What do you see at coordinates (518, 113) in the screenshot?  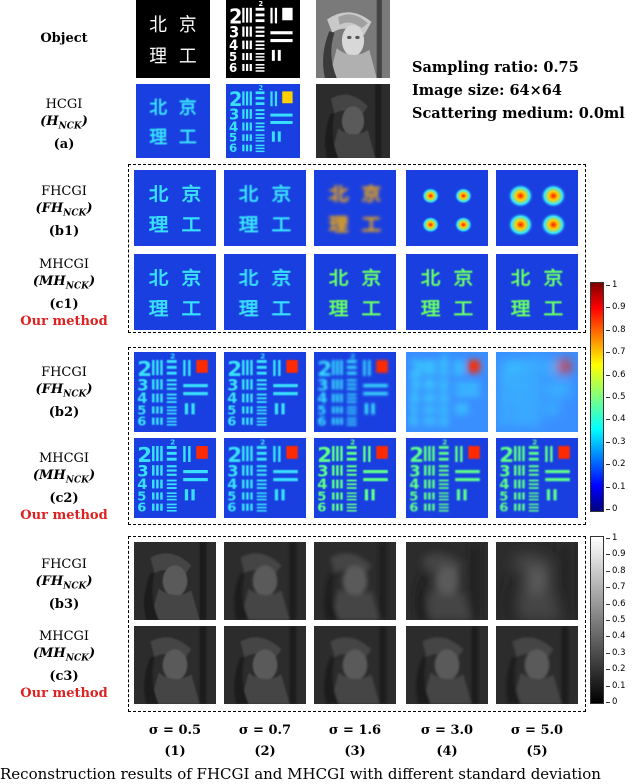 I see `scattering-medium-text: Scattering medium: 0.0ml` at bounding box center [518, 113].